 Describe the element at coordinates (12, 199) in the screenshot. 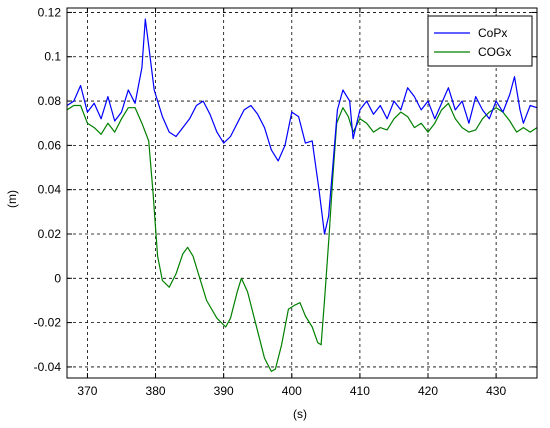

I see `y-axis-label: (m)` at that location.